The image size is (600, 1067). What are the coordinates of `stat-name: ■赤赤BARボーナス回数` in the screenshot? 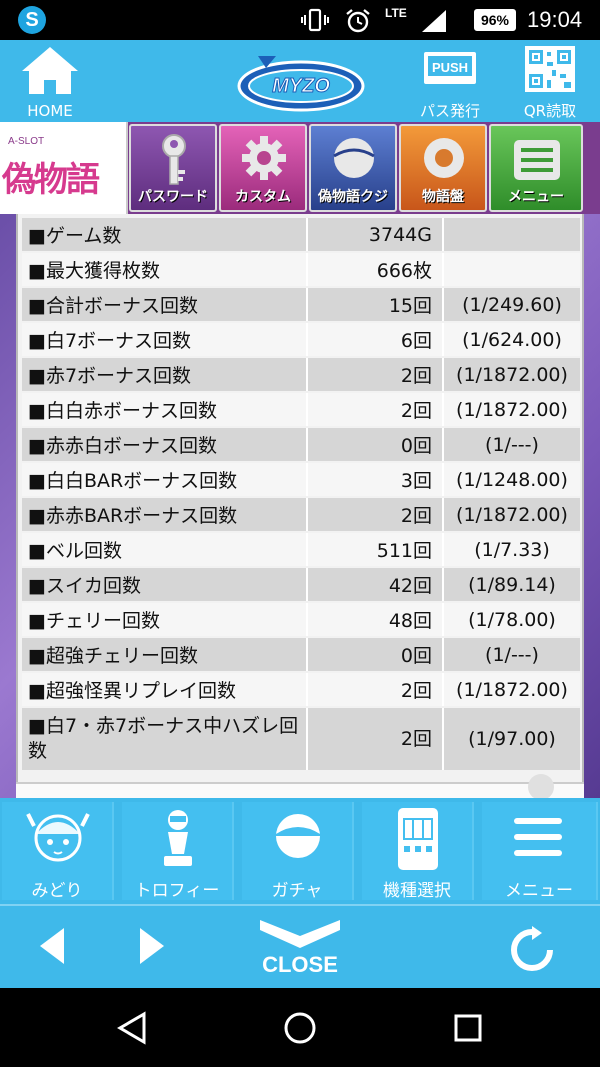 It's located at (165, 514).